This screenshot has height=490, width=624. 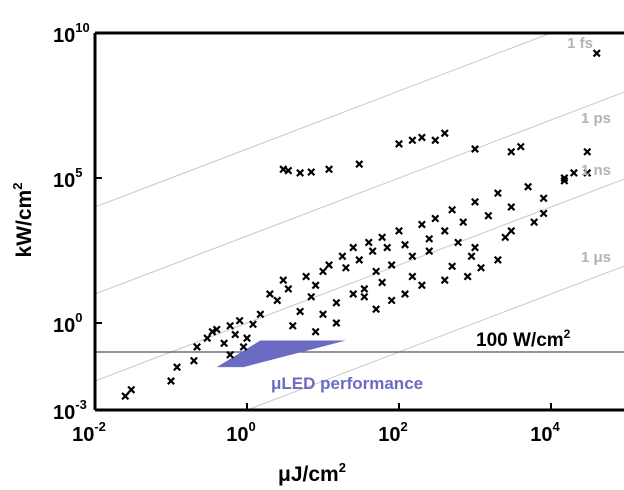 What do you see at coordinates (596, 170) in the screenshot?
I see `pulse-line-label: 1 ns` at bounding box center [596, 170].